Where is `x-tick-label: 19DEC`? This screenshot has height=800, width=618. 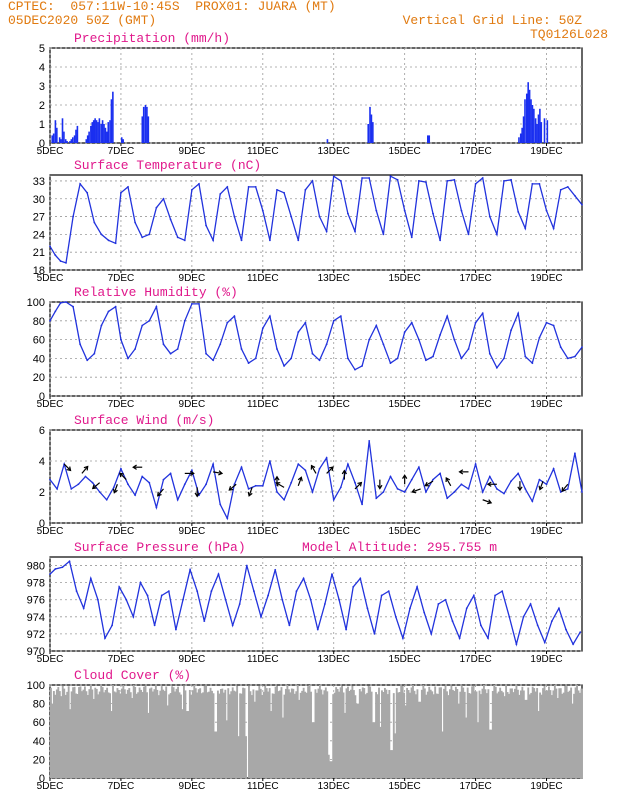
x-tick-label: 19DEC is located at coordinates (546, 404).